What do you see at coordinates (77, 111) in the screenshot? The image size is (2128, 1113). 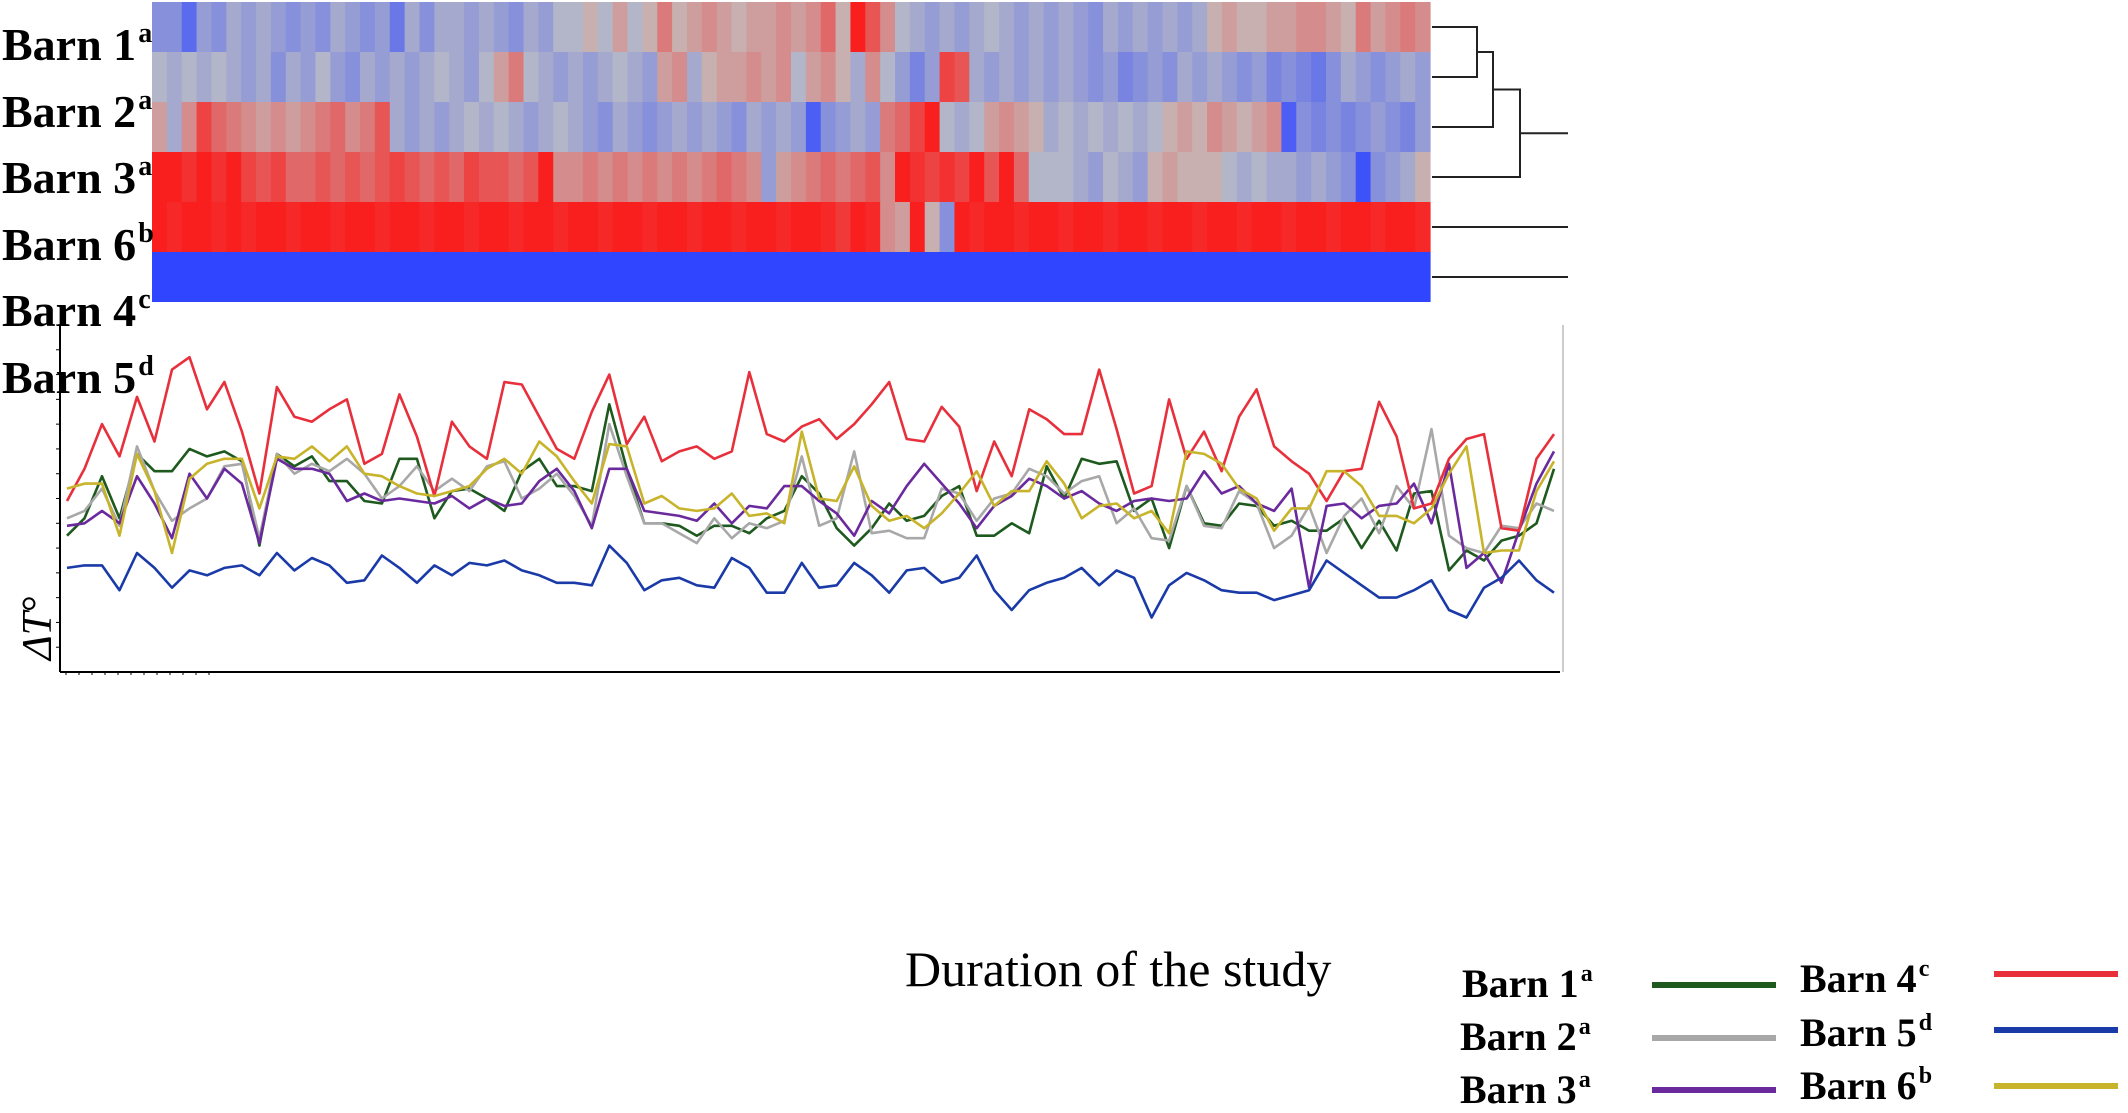 I see `heatmap-row-label: Barn 2a` at bounding box center [77, 111].